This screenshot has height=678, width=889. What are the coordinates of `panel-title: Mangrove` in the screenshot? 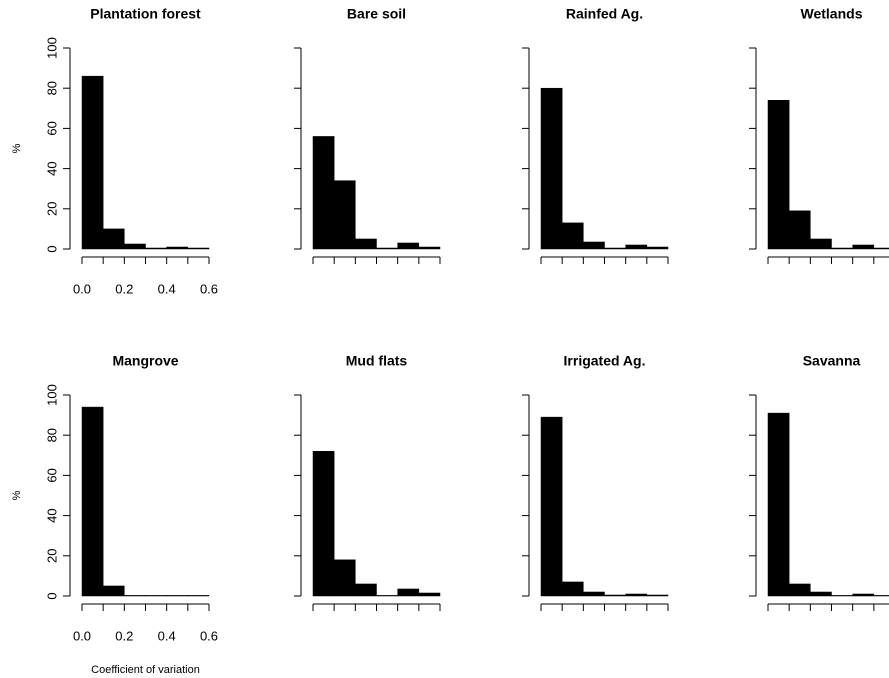 It's located at (145, 361).